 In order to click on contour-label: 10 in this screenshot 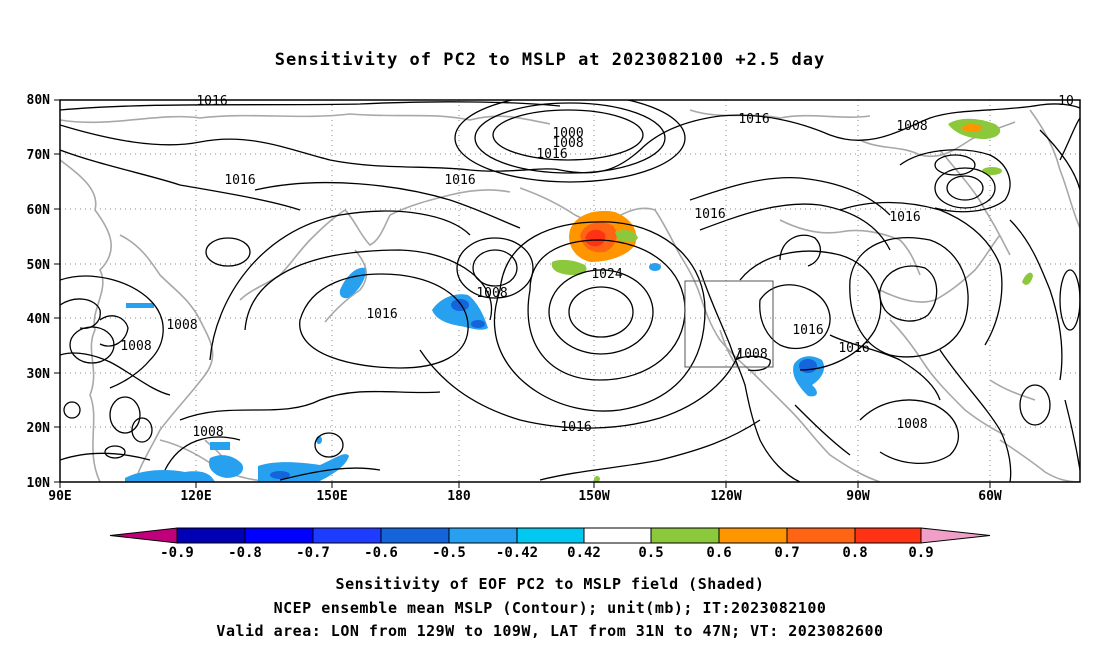, I will do `click(1066, 101)`.